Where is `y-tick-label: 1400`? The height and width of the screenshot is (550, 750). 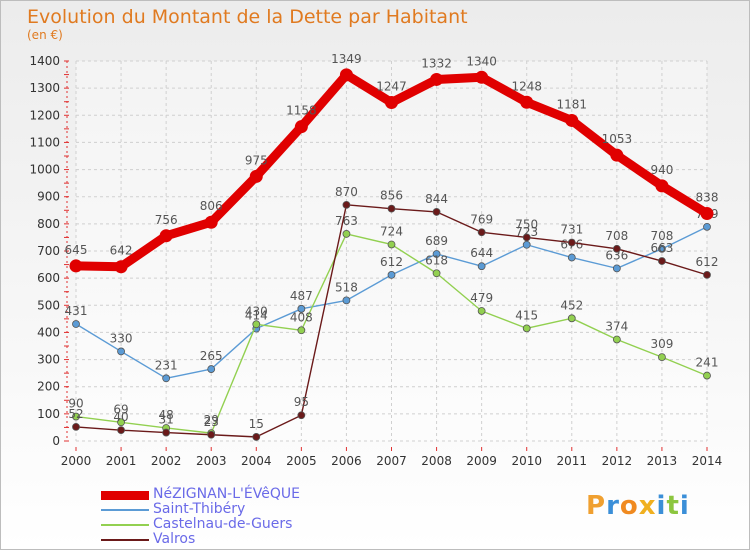
y-tick-label: 1400 is located at coordinates (44, 61).